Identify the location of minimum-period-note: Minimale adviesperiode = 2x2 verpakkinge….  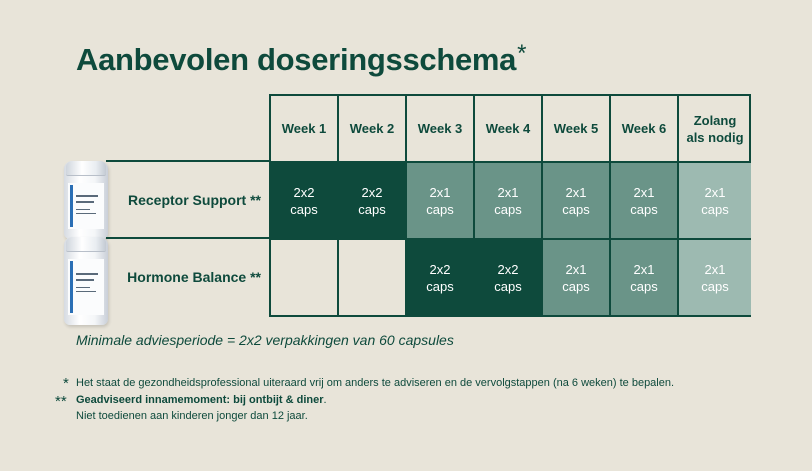
(265, 340).